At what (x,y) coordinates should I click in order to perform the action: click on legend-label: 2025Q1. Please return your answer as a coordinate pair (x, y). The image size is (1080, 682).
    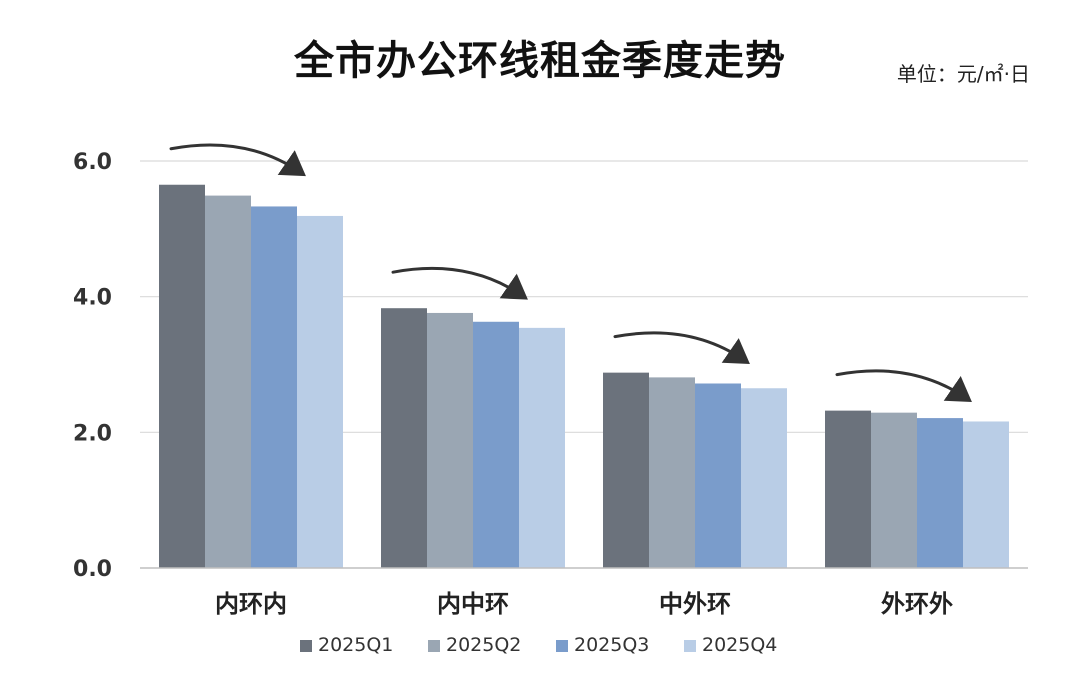
    Looking at the image, I should click on (355, 645).